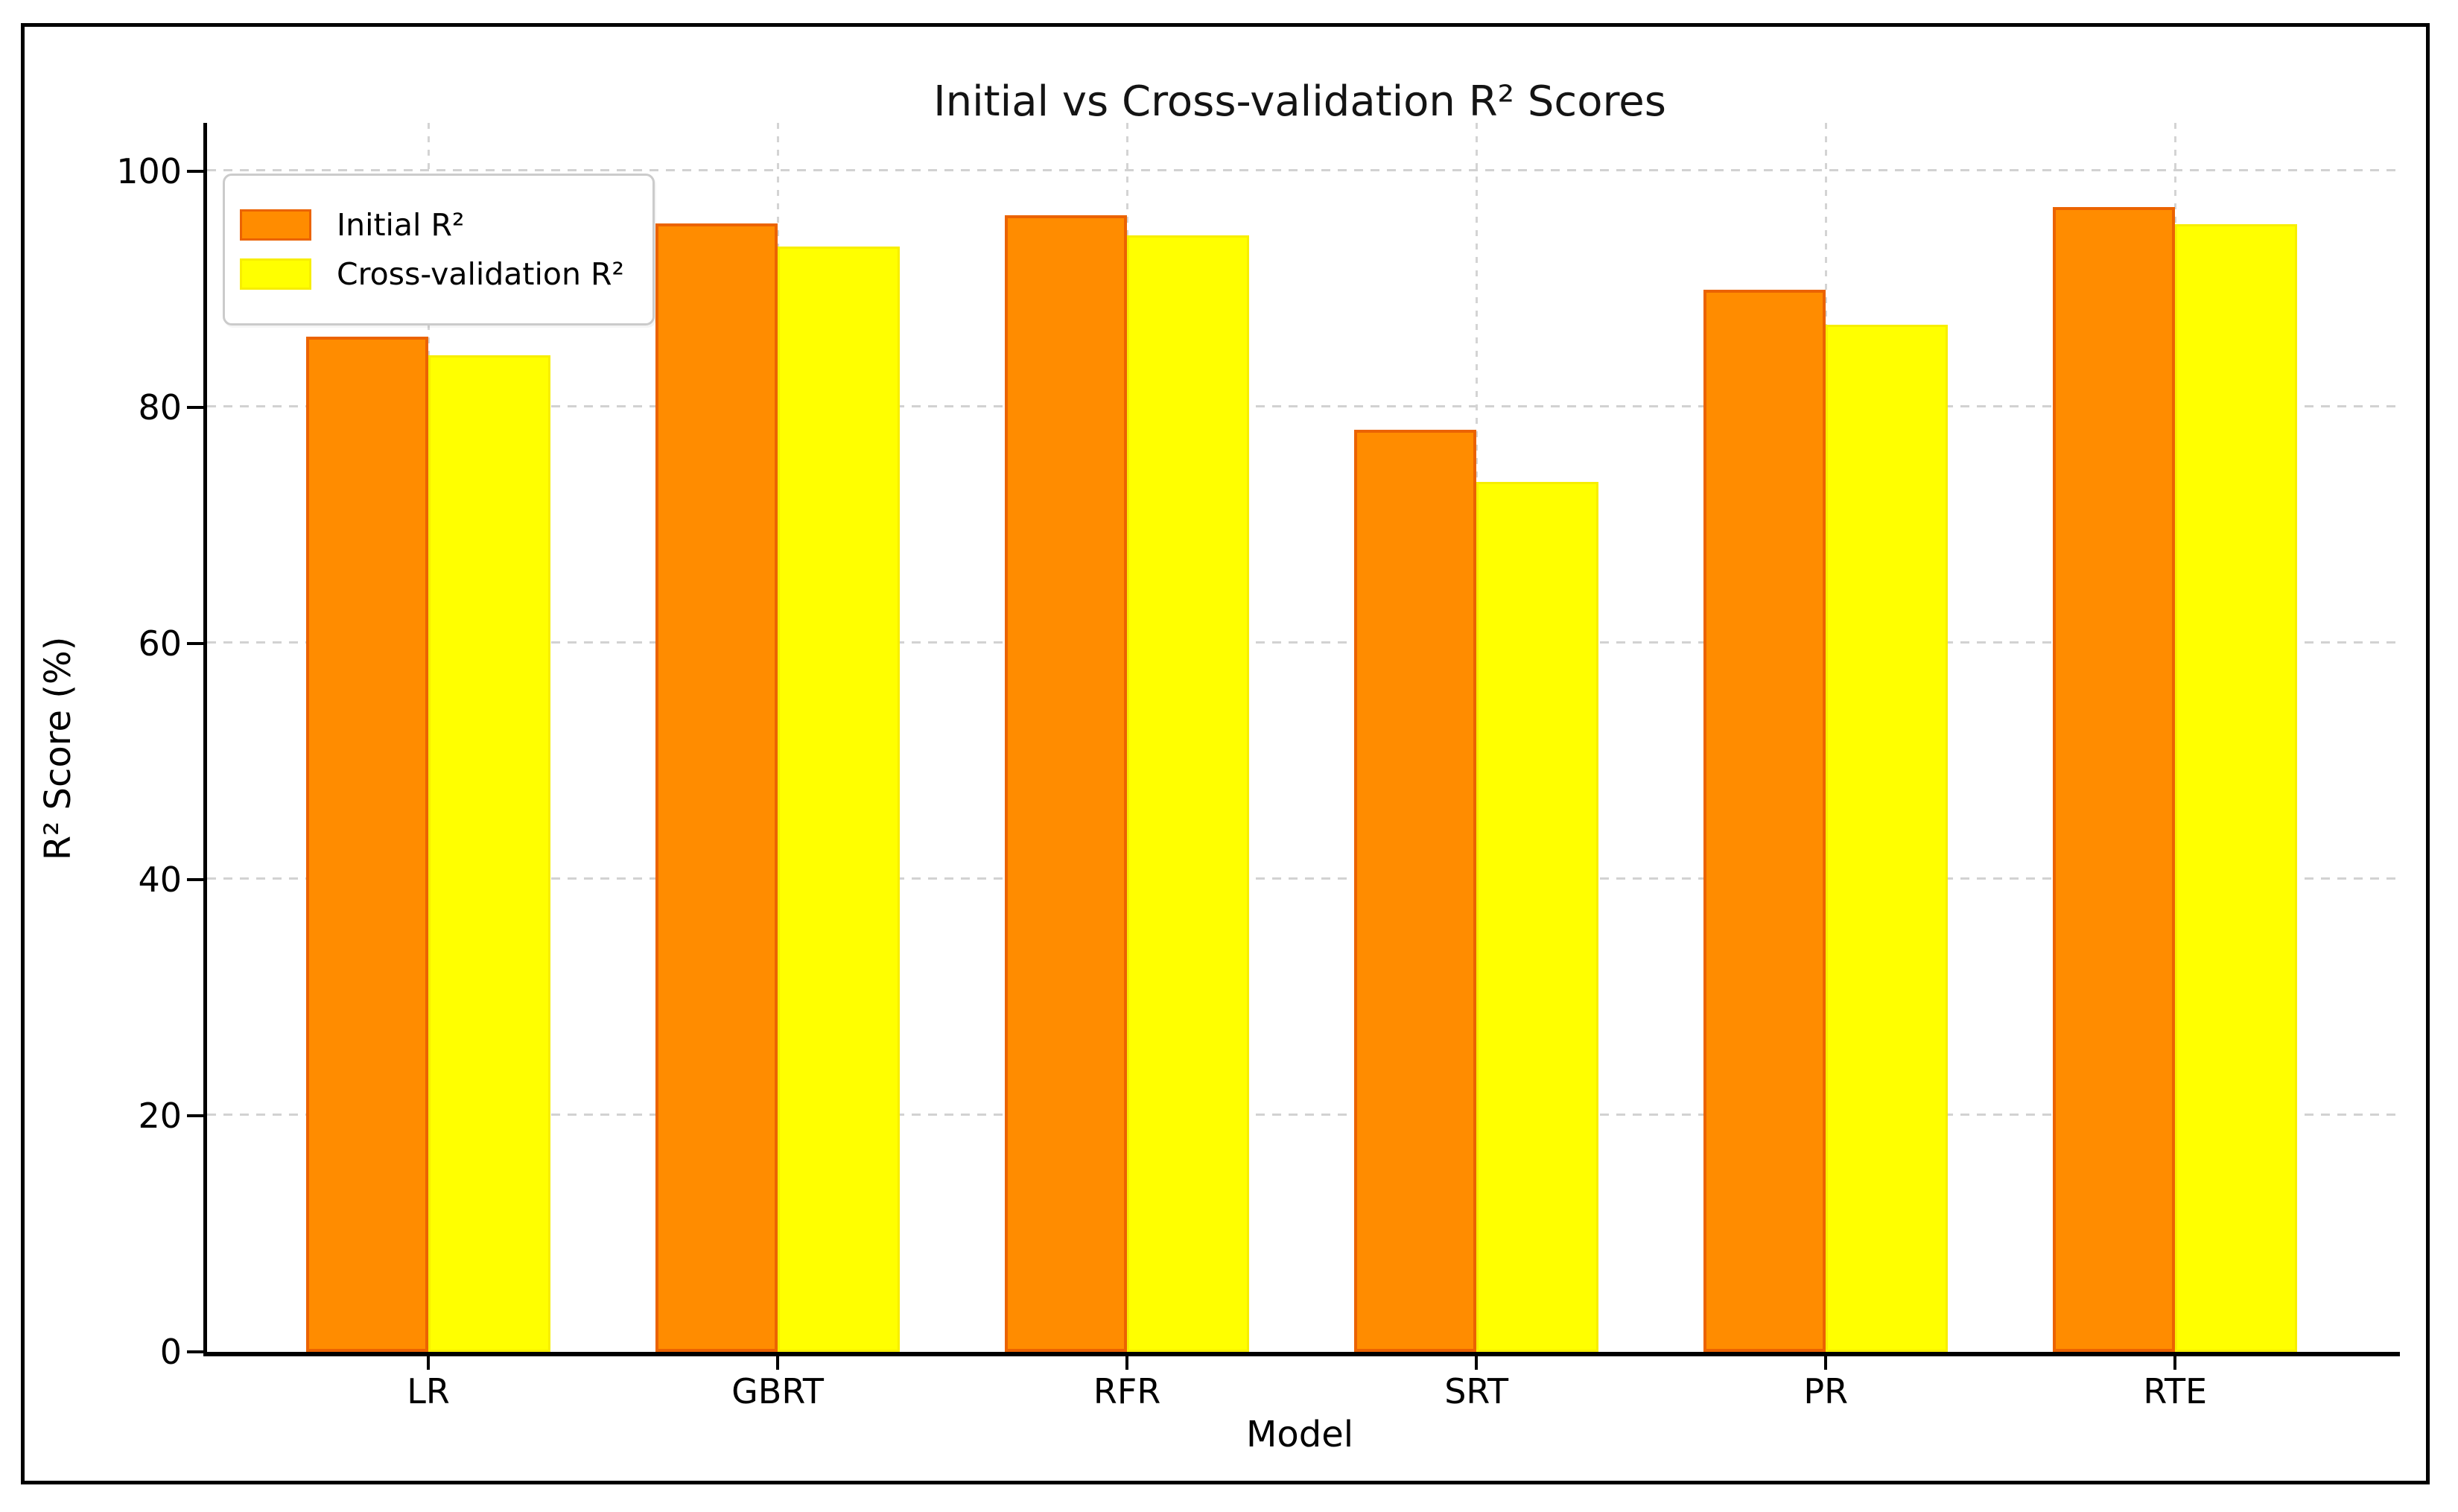 This screenshot has width=2458, height=1512. Describe the element at coordinates (58, 748) in the screenshot. I see `y-axis-label: R² Score (%)` at that location.